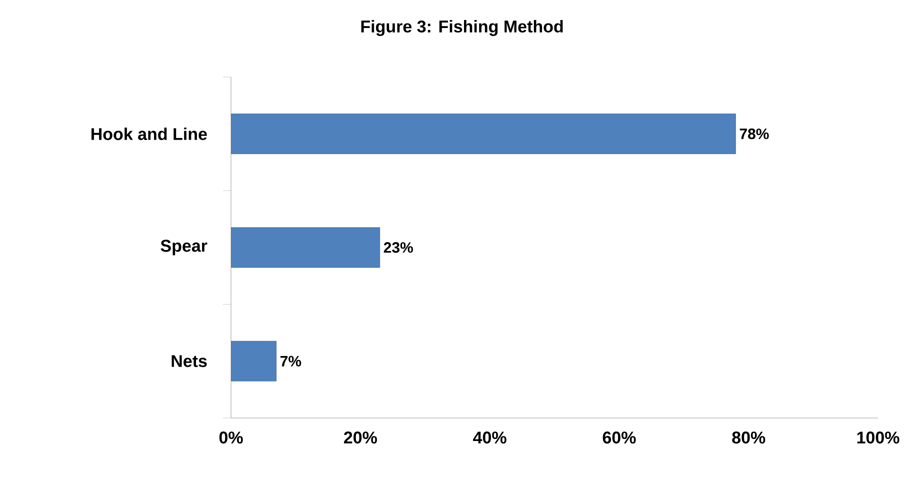 This screenshot has width=917, height=483. I want to click on y-tick-label: Hook and Line, so click(149, 134).